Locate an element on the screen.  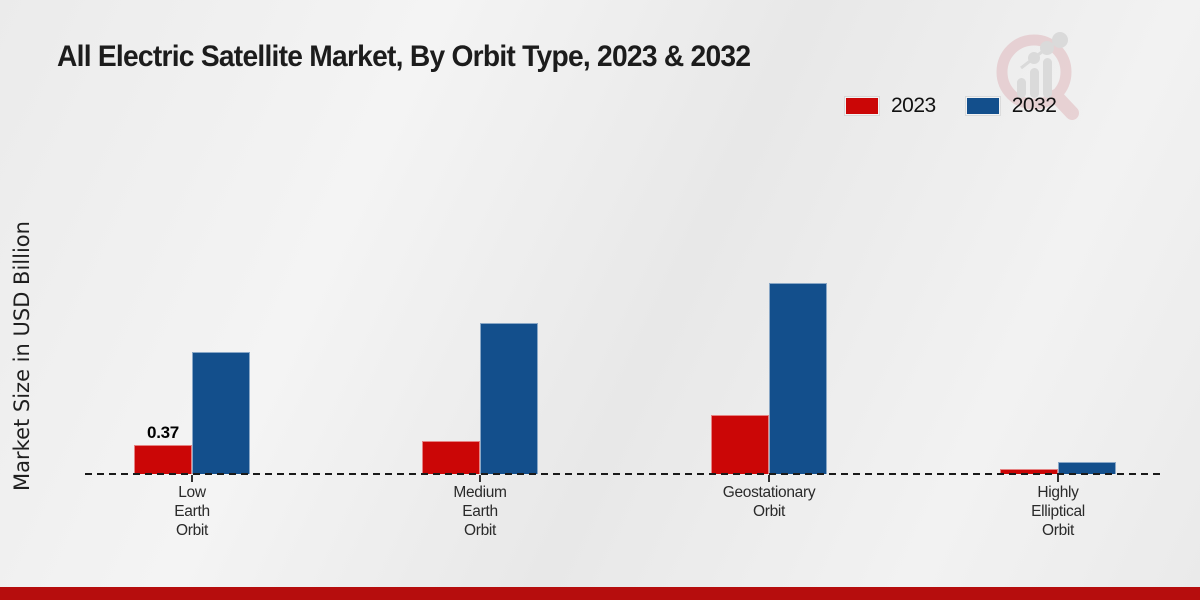
legend-label: 2023 is located at coordinates (913, 105).